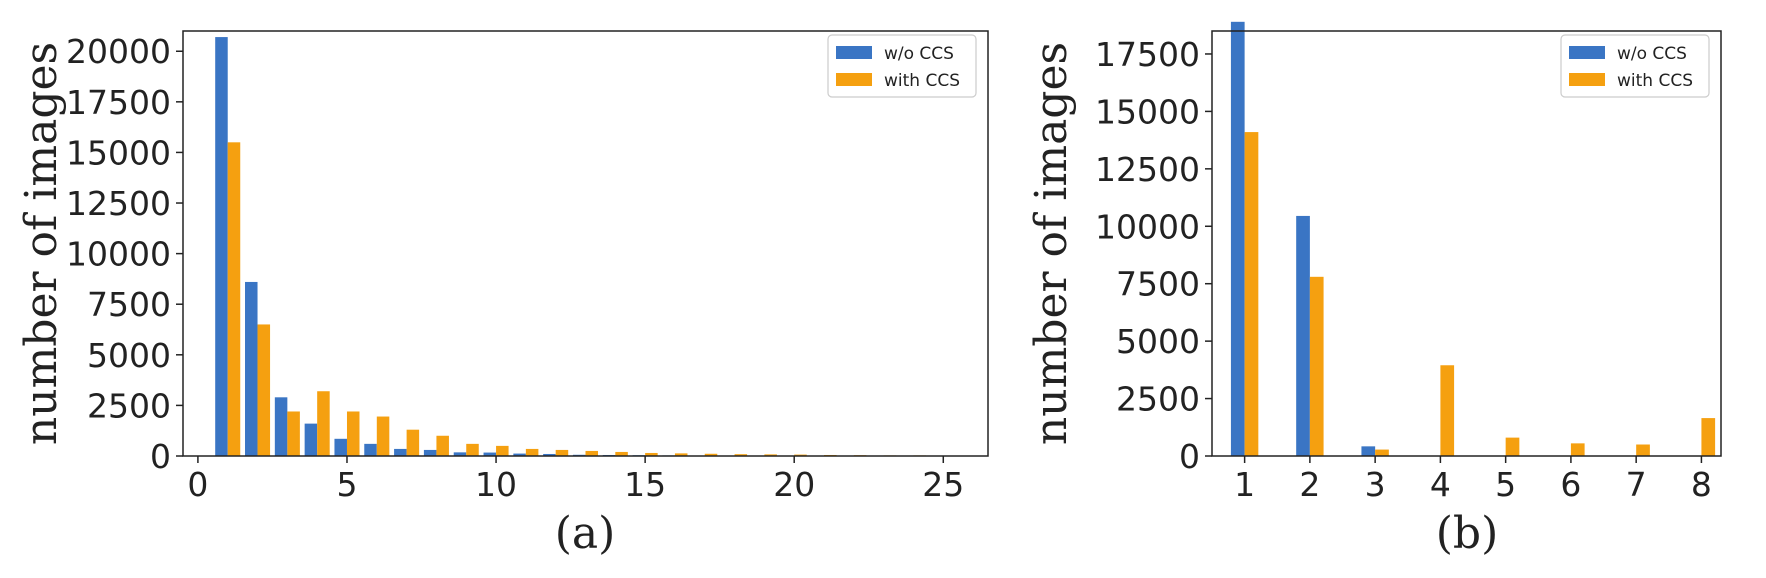 The height and width of the screenshot is (578, 1766). What do you see at coordinates (1570, 484) in the screenshot?
I see `x-tick-label: 6` at bounding box center [1570, 484].